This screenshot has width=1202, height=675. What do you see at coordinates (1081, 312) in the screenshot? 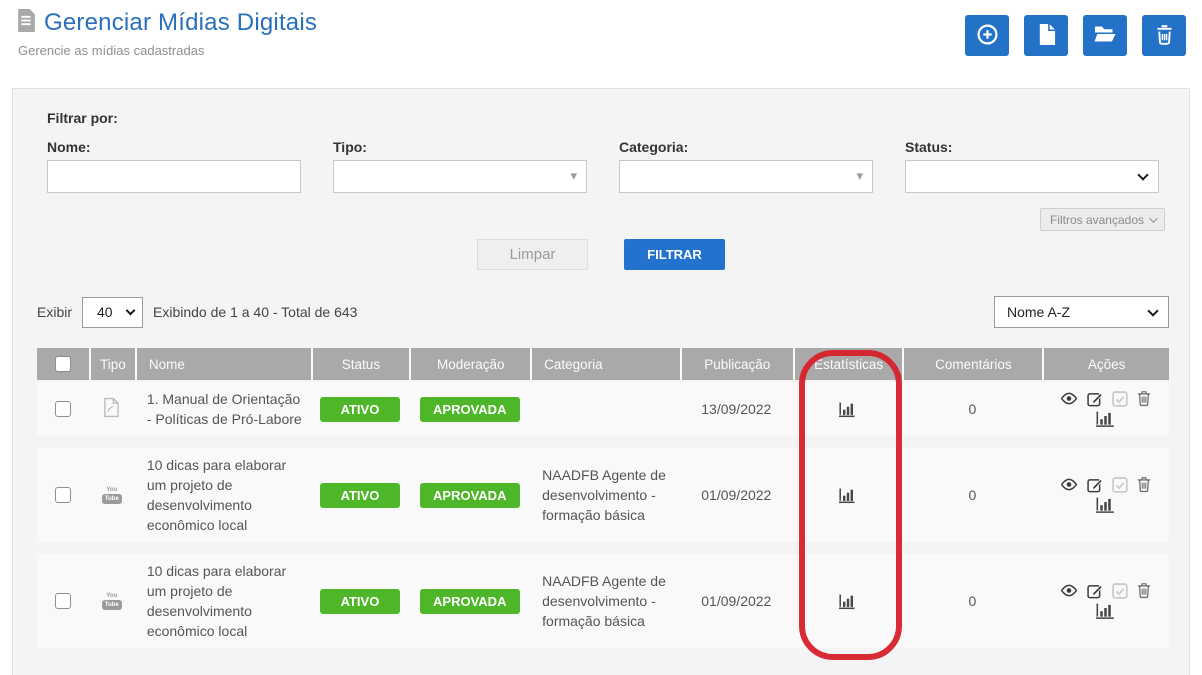
I see `sort-select: Nome A-Z` at bounding box center [1081, 312].